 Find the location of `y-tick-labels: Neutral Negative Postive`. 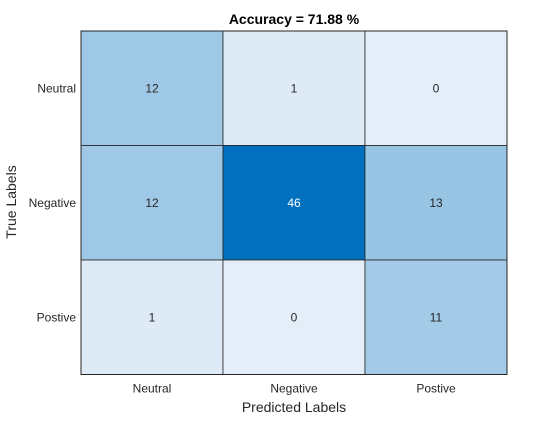

y-tick-labels: Neutral Negative Postive is located at coordinates (53, 202).